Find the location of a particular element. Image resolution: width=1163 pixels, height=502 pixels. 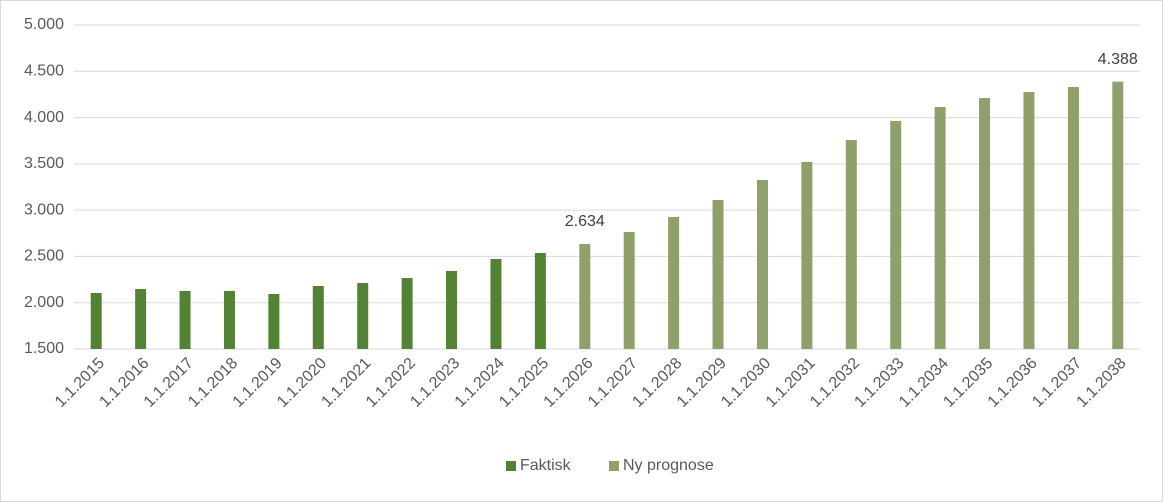

y-tick-label: 4.500 is located at coordinates (44, 71).